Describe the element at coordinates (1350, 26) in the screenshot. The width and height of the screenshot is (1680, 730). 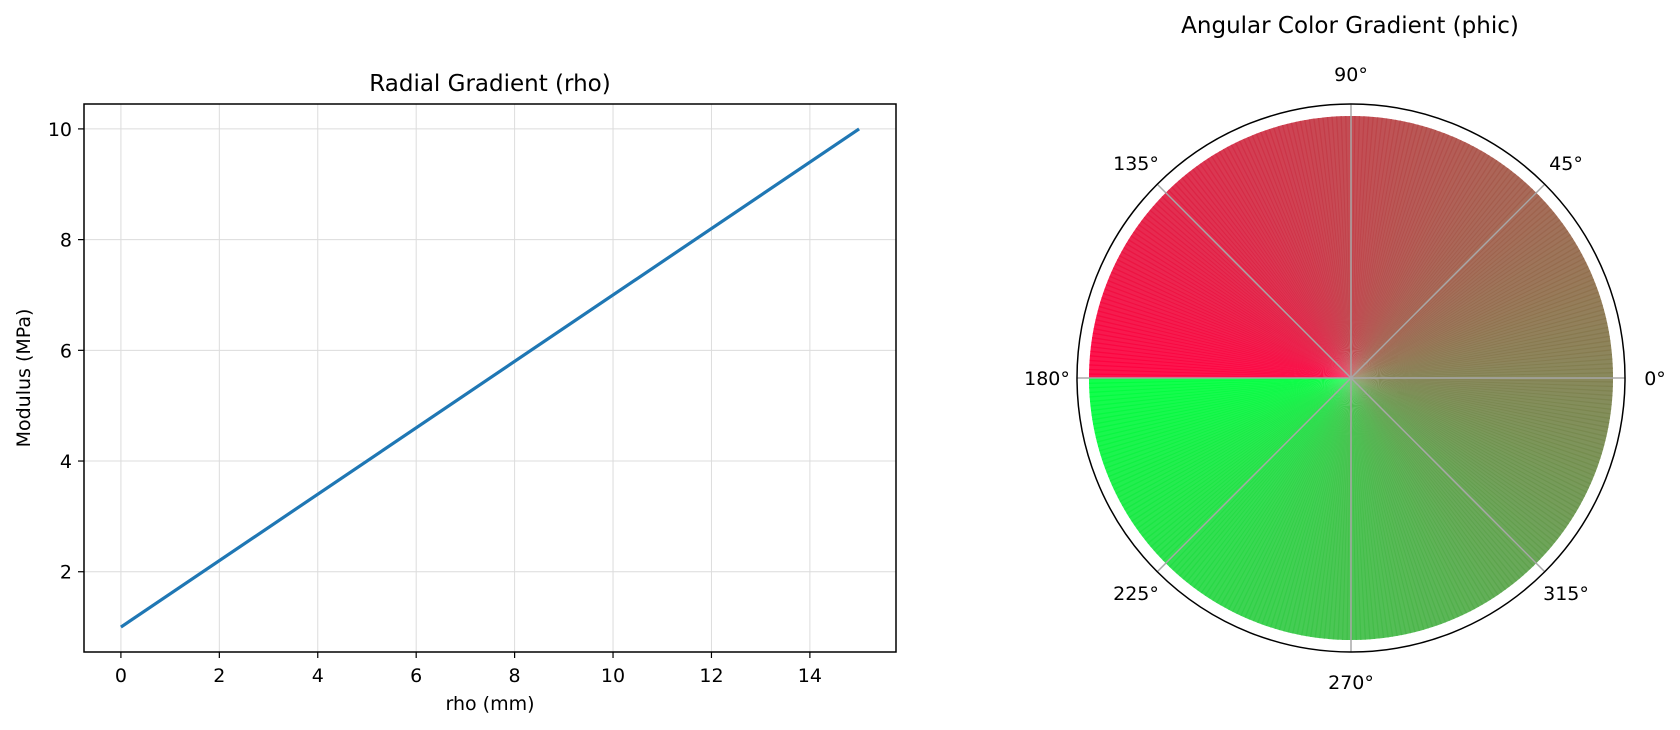
I see `polar-chart-title: Angular Color Gradient (phic)` at that location.